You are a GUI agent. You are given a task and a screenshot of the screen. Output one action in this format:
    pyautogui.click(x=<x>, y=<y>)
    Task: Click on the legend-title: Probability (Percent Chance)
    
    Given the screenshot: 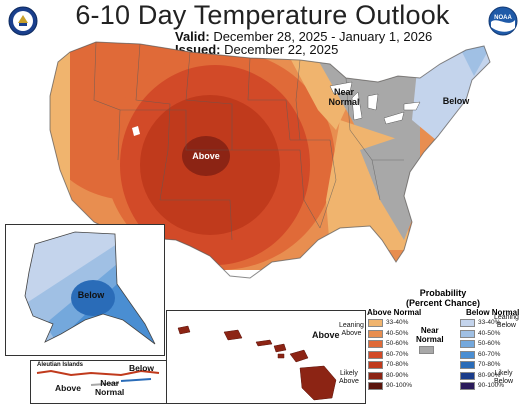 What is the action you would take?
    pyautogui.click(x=443, y=298)
    